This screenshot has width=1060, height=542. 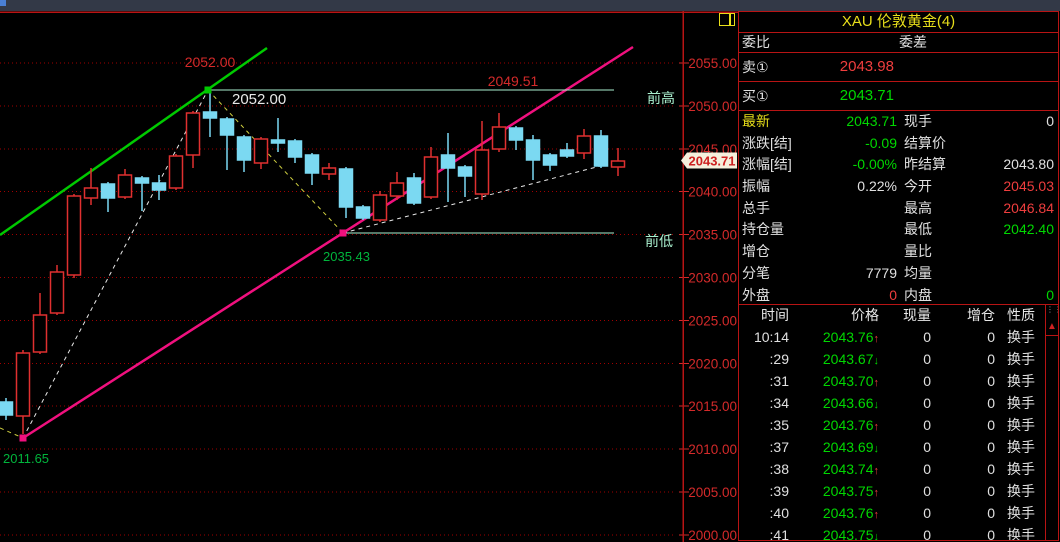 What do you see at coordinates (898, 144) in the screenshot?
I see `quote-row: 涨跌[结] -0.09 结算价` at bounding box center [898, 144].